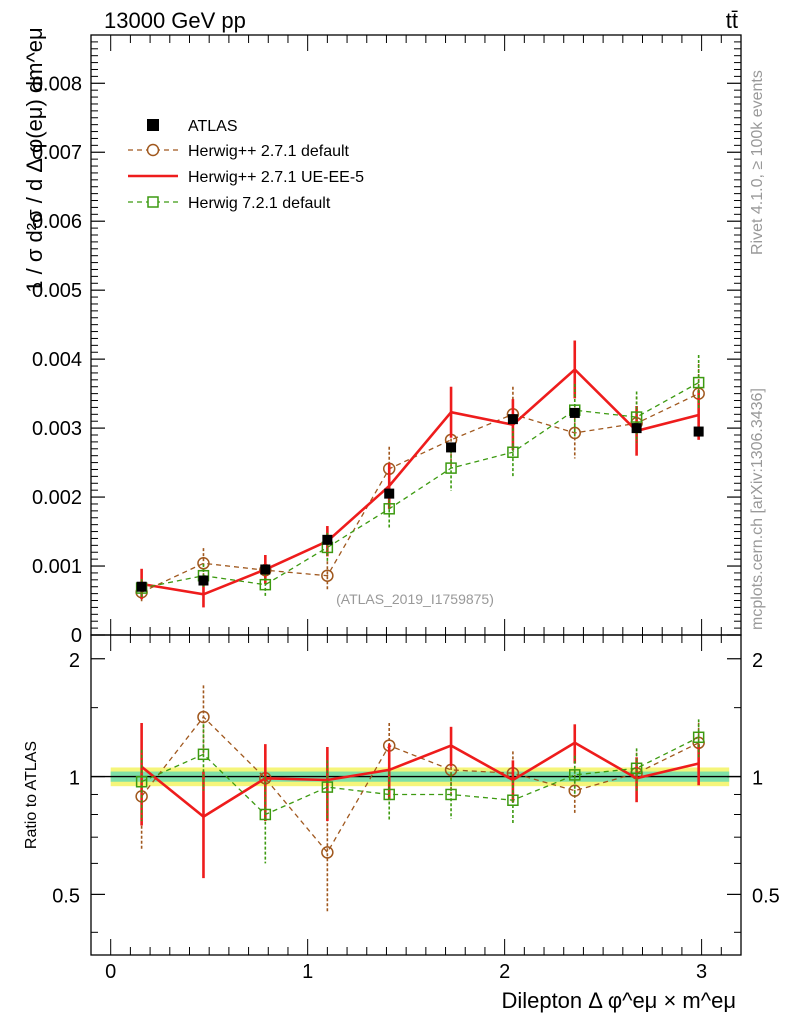 This screenshot has height=1024, width=786. What do you see at coordinates (732, 20) in the screenshot?
I see `header-right-label: tt̄` at bounding box center [732, 20].